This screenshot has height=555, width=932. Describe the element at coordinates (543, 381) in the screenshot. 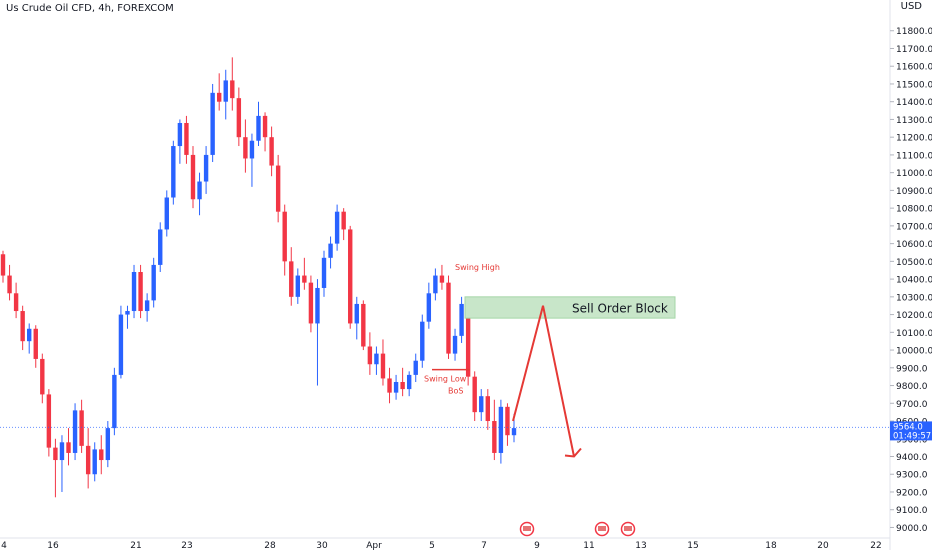

I see `projection-path` at that location.